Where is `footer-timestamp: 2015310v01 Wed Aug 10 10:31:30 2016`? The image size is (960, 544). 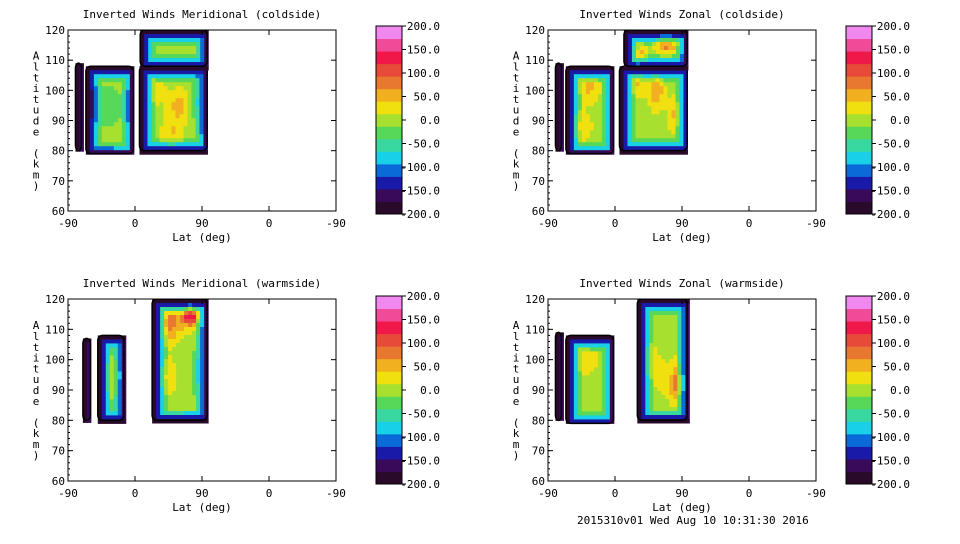 footer-timestamp: 2015310v01 Wed Aug 10 10:31:30 2016 is located at coordinates (693, 520).